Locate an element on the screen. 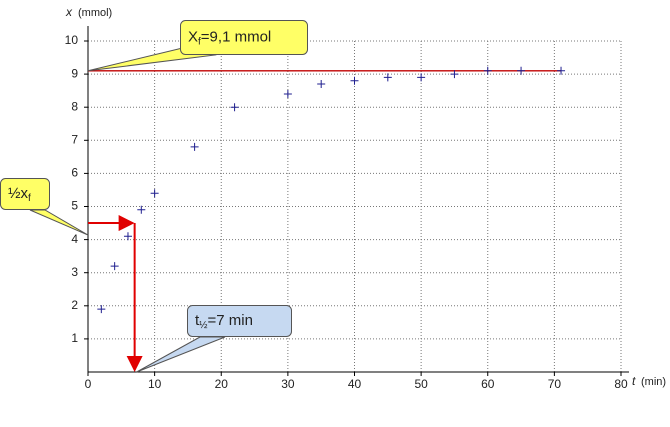 The image size is (670, 427). x-tick-label: 40 is located at coordinates (355, 384).